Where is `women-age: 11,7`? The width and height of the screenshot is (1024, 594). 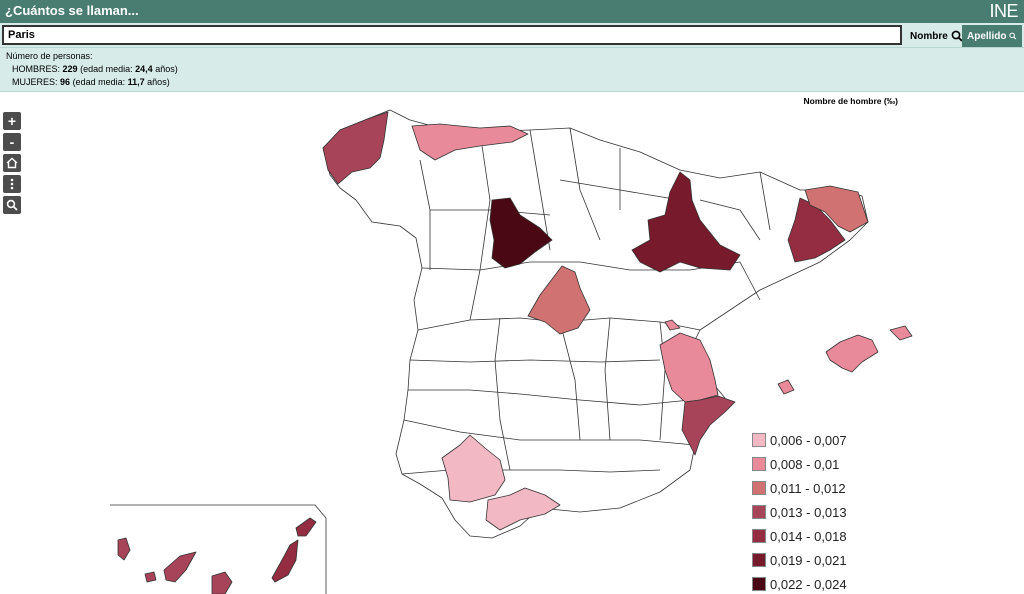
women-age: 11,7 is located at coordinates (136, 82).